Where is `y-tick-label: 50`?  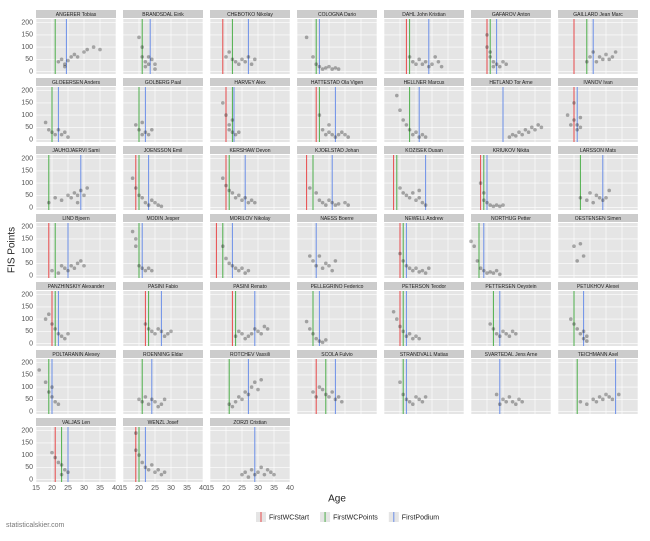
y-tick-label: 50 is located at coordinates (29, 467).